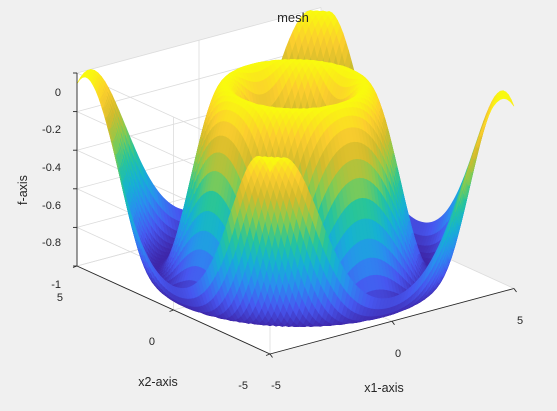 The image size is (557, 411). I want to click on z-tick-label: -0.4, so click(51, 168).